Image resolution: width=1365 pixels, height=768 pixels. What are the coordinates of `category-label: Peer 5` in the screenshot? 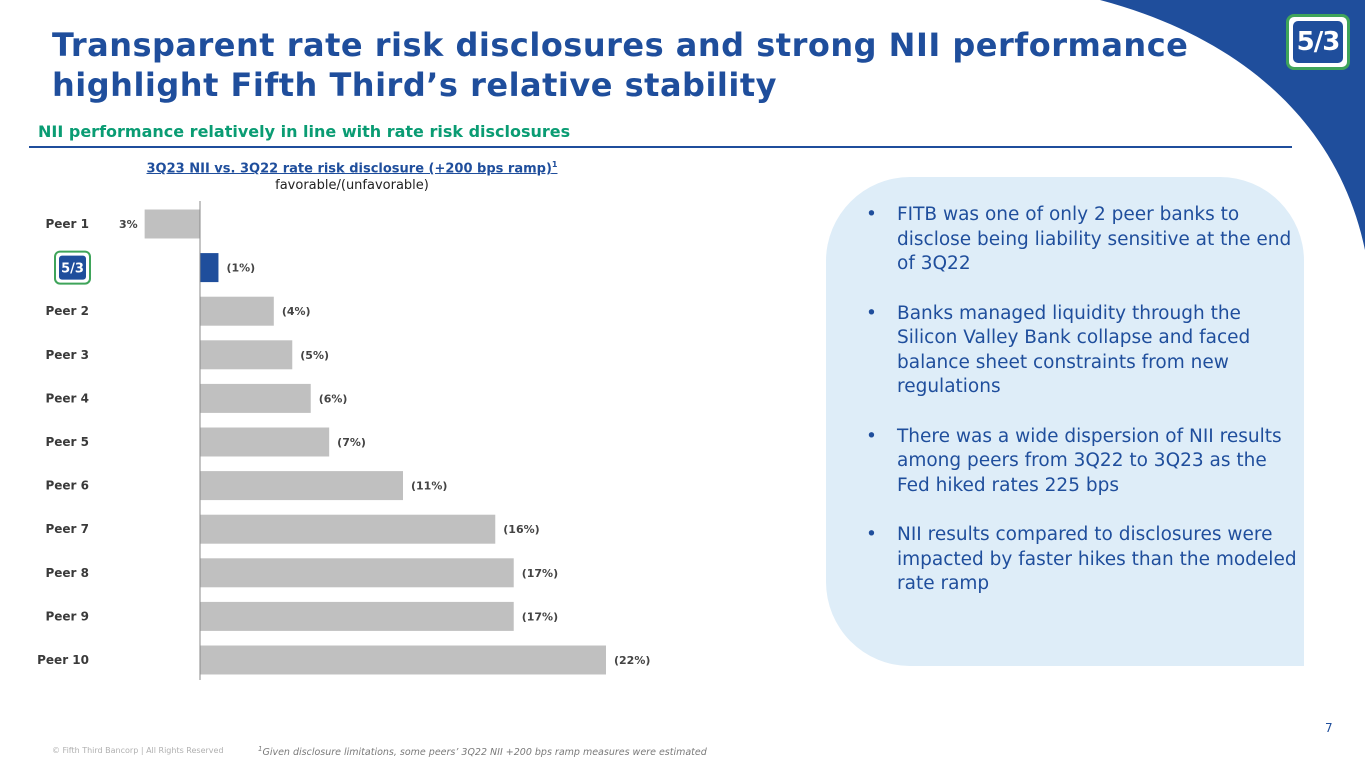 It's located at (67, 442).